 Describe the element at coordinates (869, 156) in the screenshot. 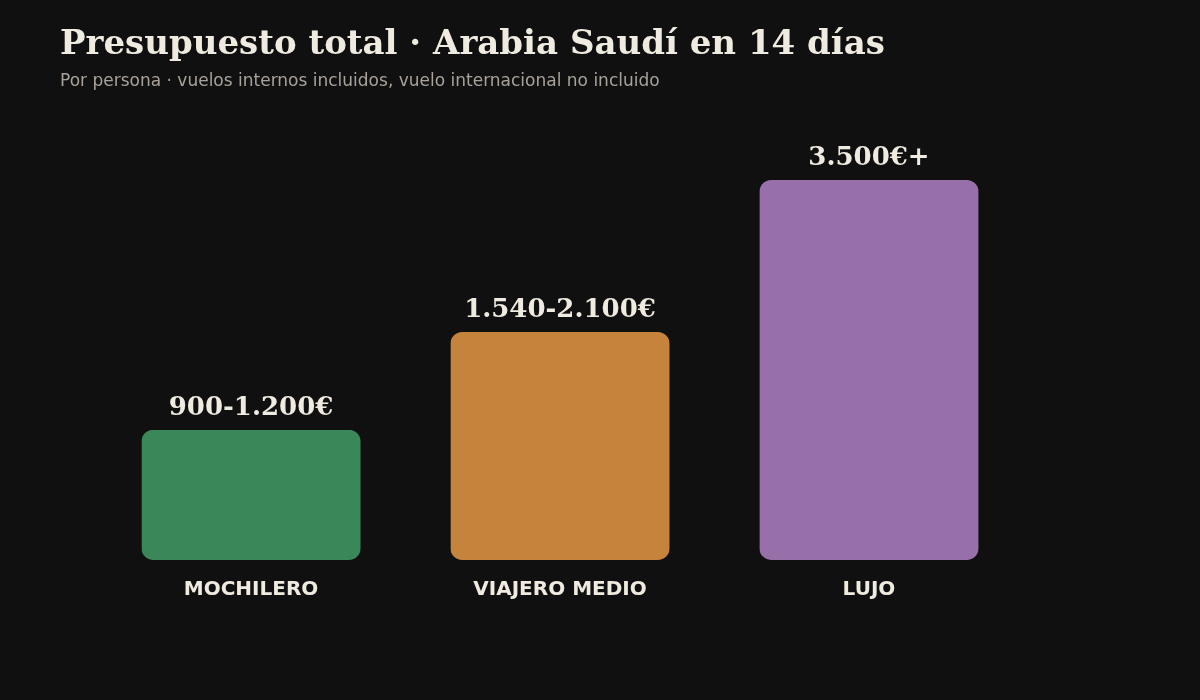

I see `data-label: 3.500€+` at that location.